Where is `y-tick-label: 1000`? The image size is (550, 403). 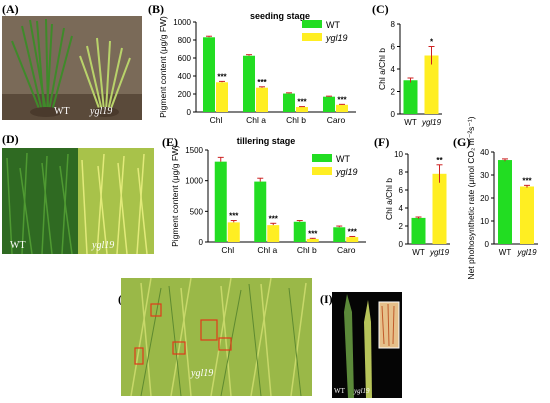
y-tick-label: 1000 is located at coordinates (182, 22).